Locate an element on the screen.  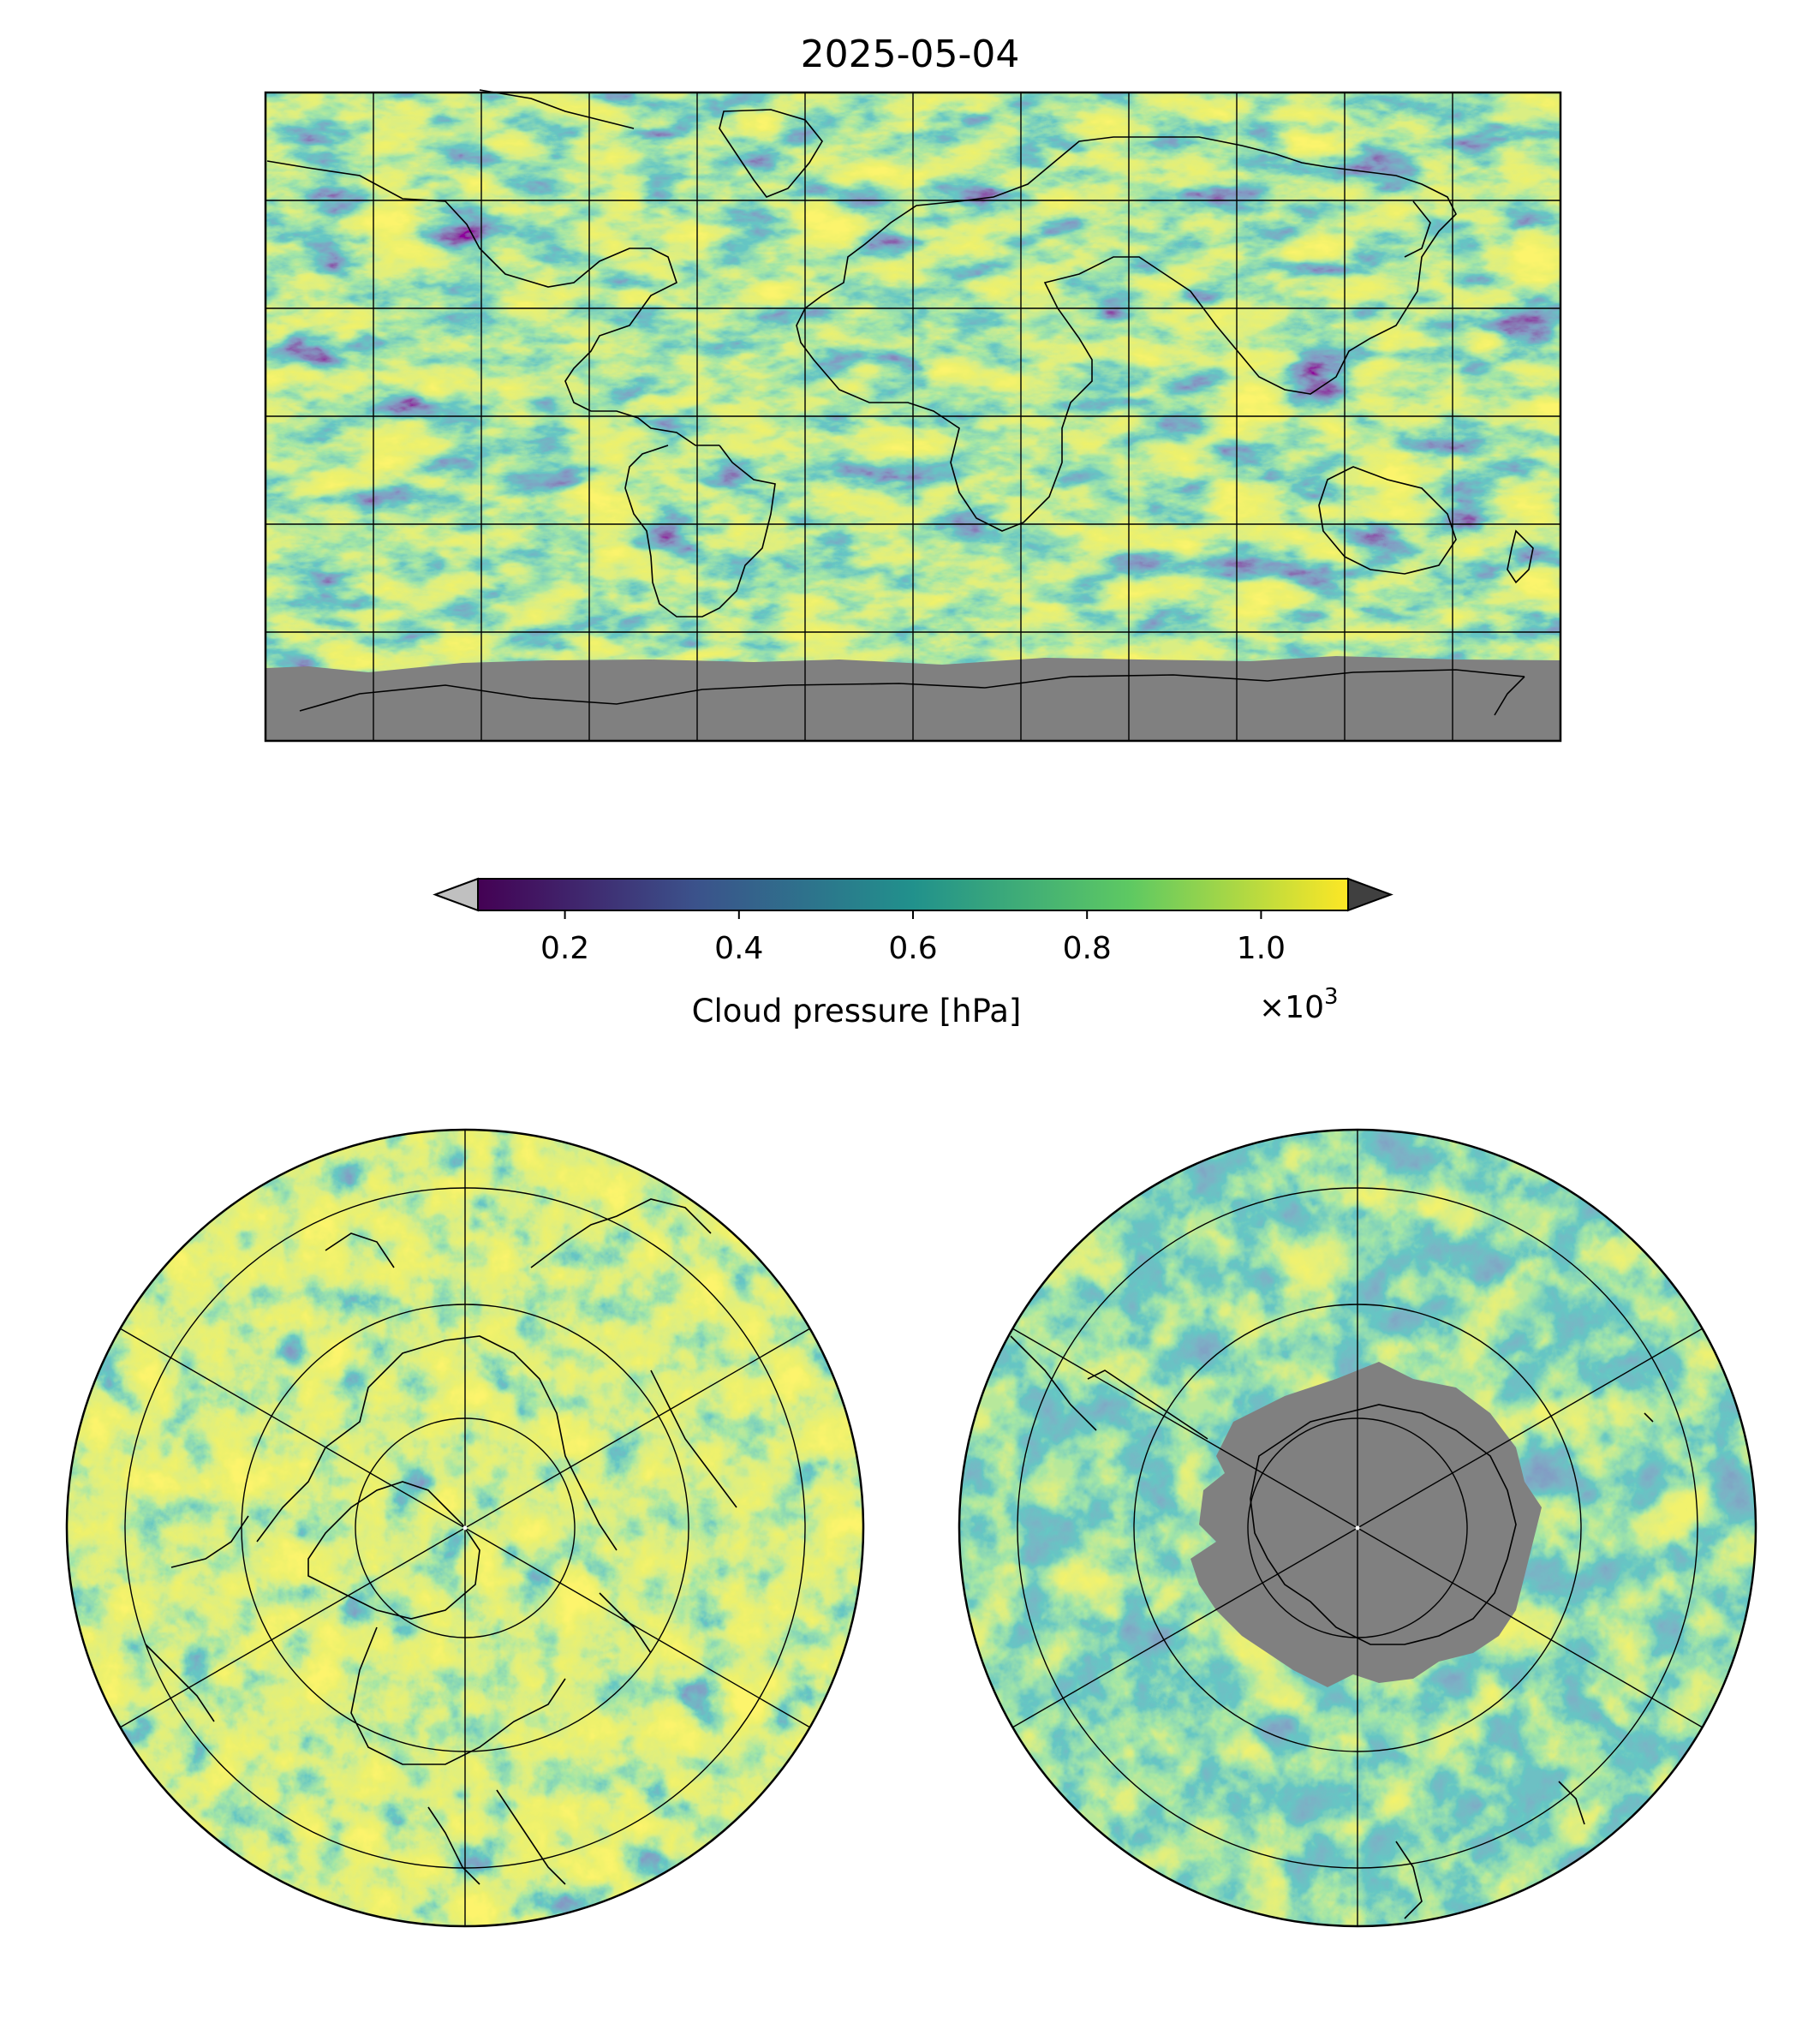
colorbar-label: Cloud pressure [hPa] is located at coordinates (857, 1011).